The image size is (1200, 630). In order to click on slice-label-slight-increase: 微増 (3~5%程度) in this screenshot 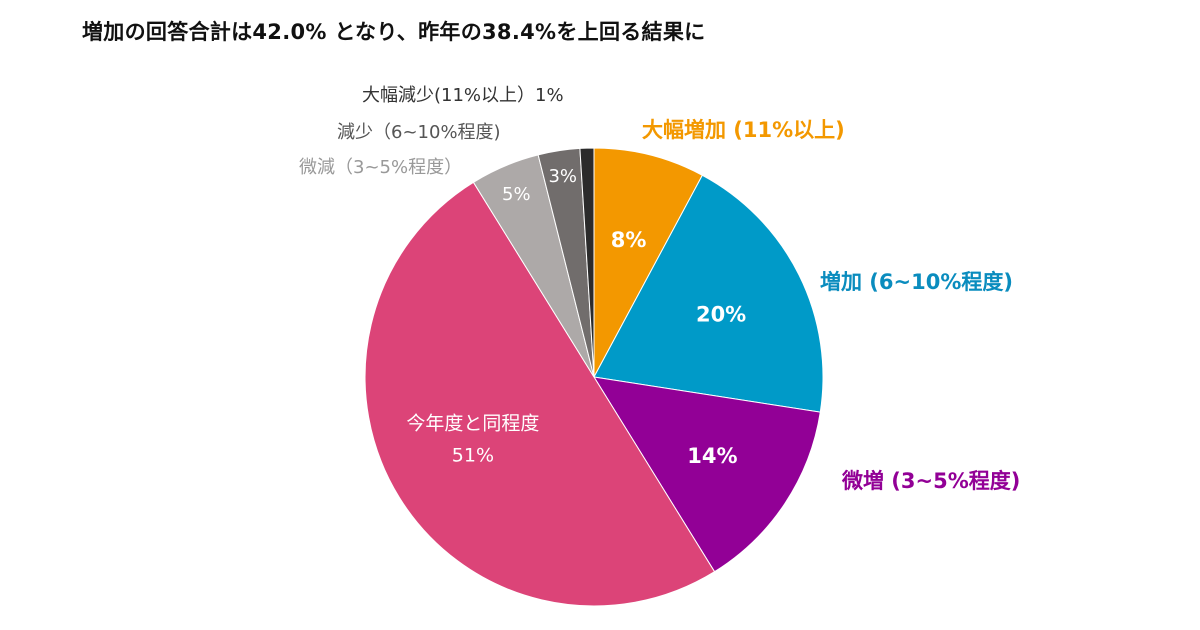, I will do `click(931, 481)`.